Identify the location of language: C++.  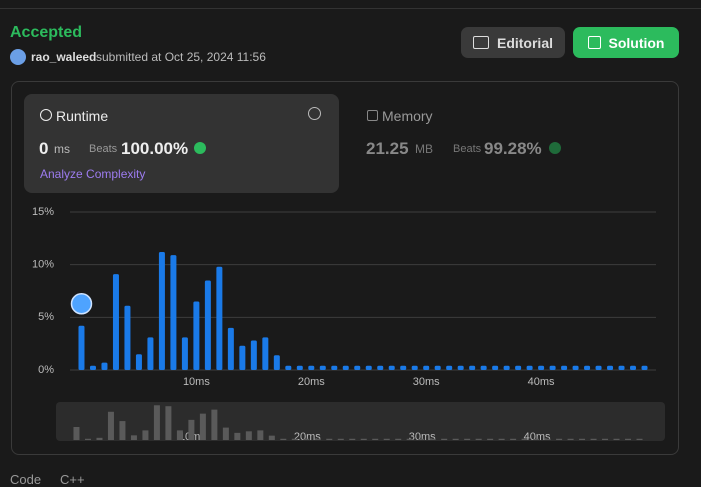
(72, 479).